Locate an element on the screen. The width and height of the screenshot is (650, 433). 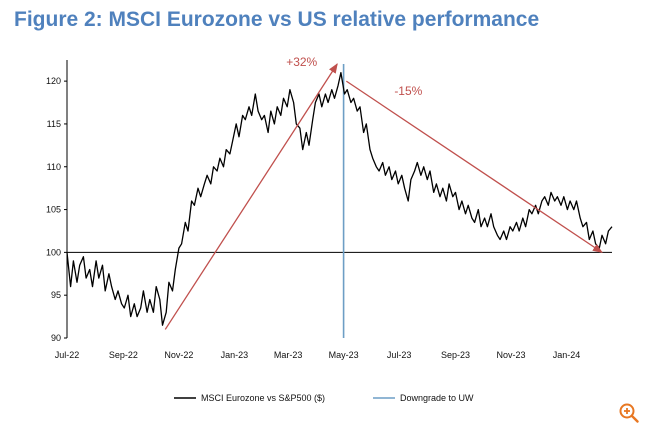
x-tick-label: Sep-23 is located at coordinates (455, 355).